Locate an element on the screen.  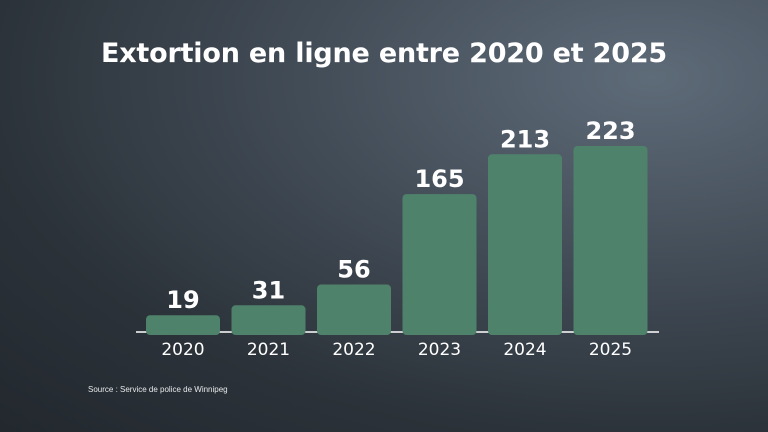
bar-2022 is located at coordinates (354, 309).